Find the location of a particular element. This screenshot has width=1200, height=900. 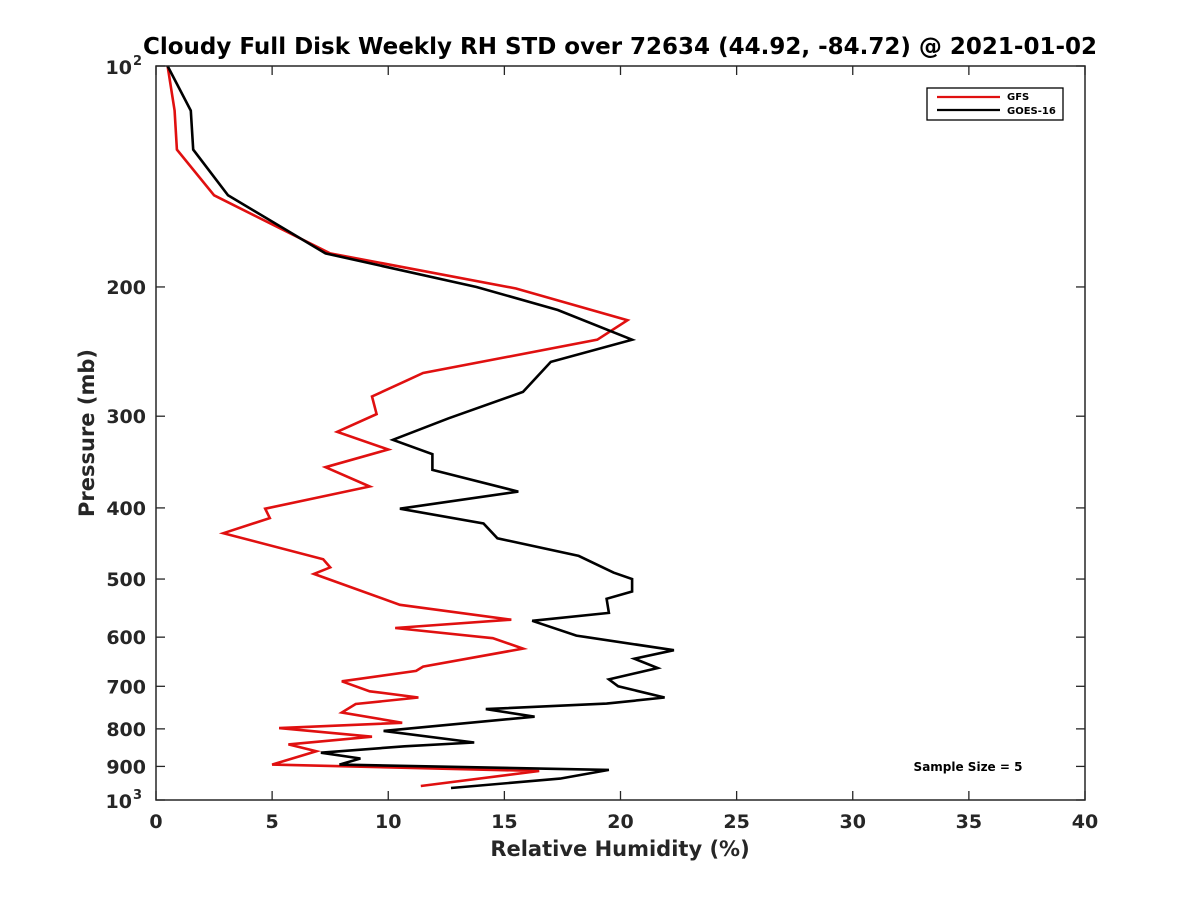

legend-box is located at coordinates (995, 104).